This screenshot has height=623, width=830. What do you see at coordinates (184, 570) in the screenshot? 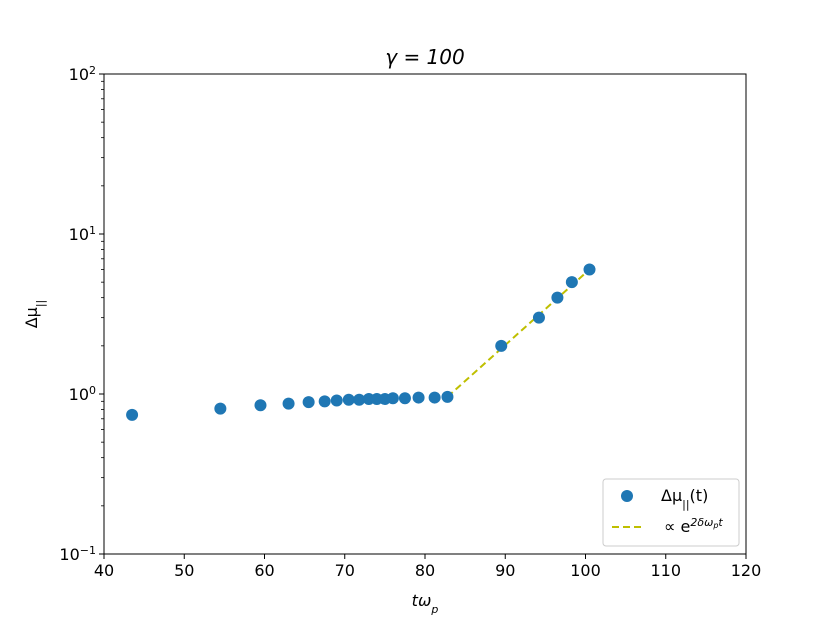
I see `x-tick-label: 50` at bounding box center [184, 570].